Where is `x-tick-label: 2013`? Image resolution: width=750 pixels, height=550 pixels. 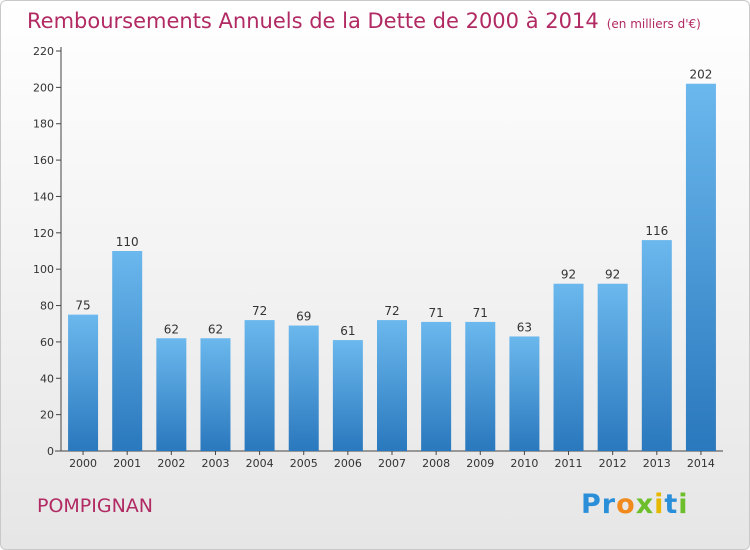 x-tick-label: 2013 is located at coordinates (657, 463).